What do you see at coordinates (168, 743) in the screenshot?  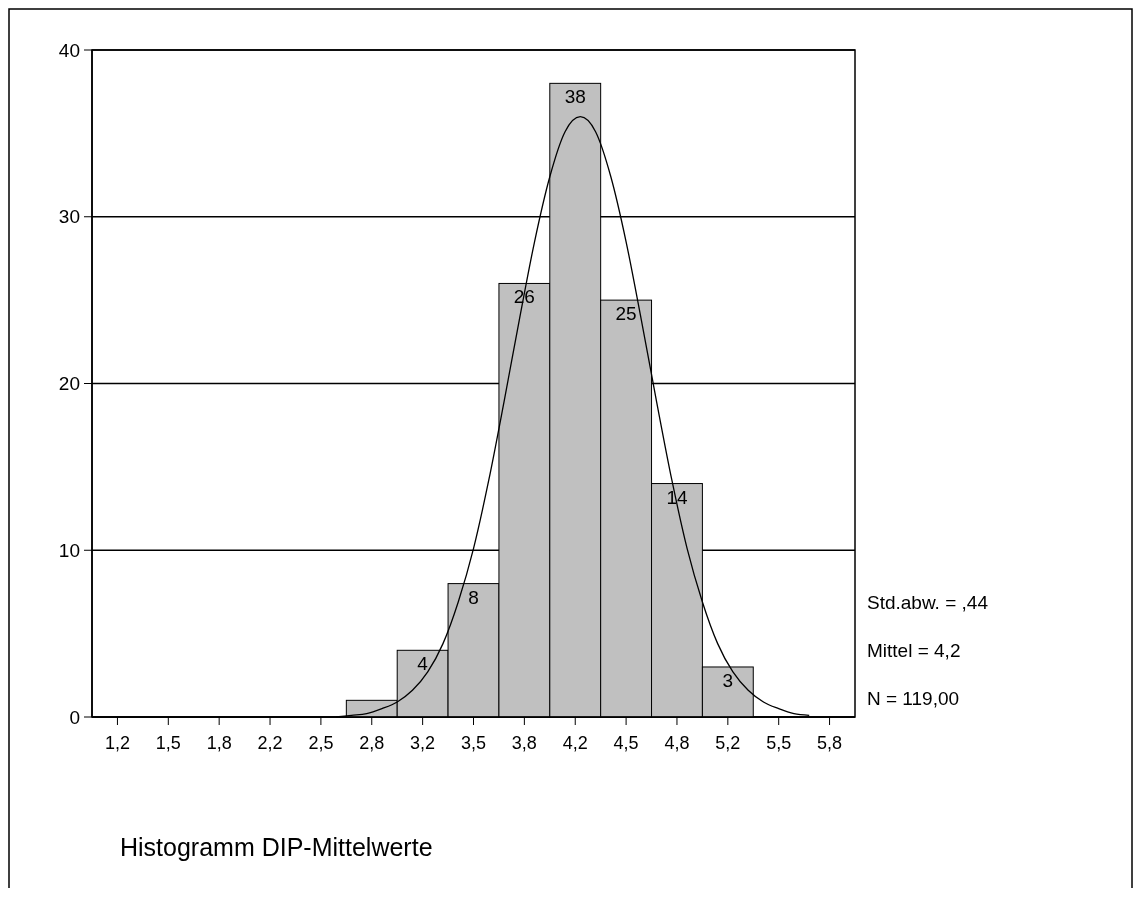 I see `x-tick-label: 1,5` at bounding box center [168, 743].